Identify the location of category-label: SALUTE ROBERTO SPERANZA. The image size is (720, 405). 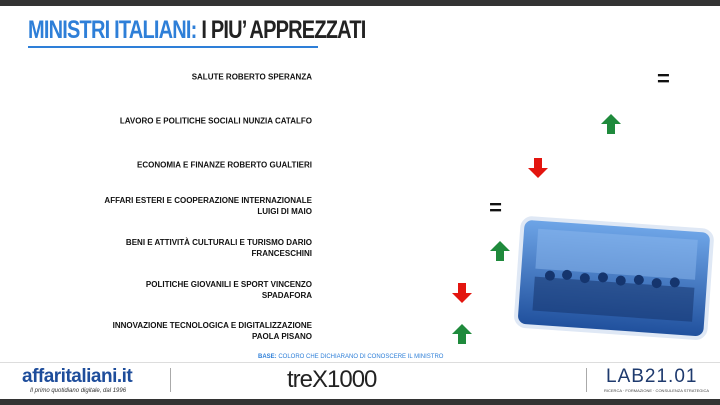
(251, 77).